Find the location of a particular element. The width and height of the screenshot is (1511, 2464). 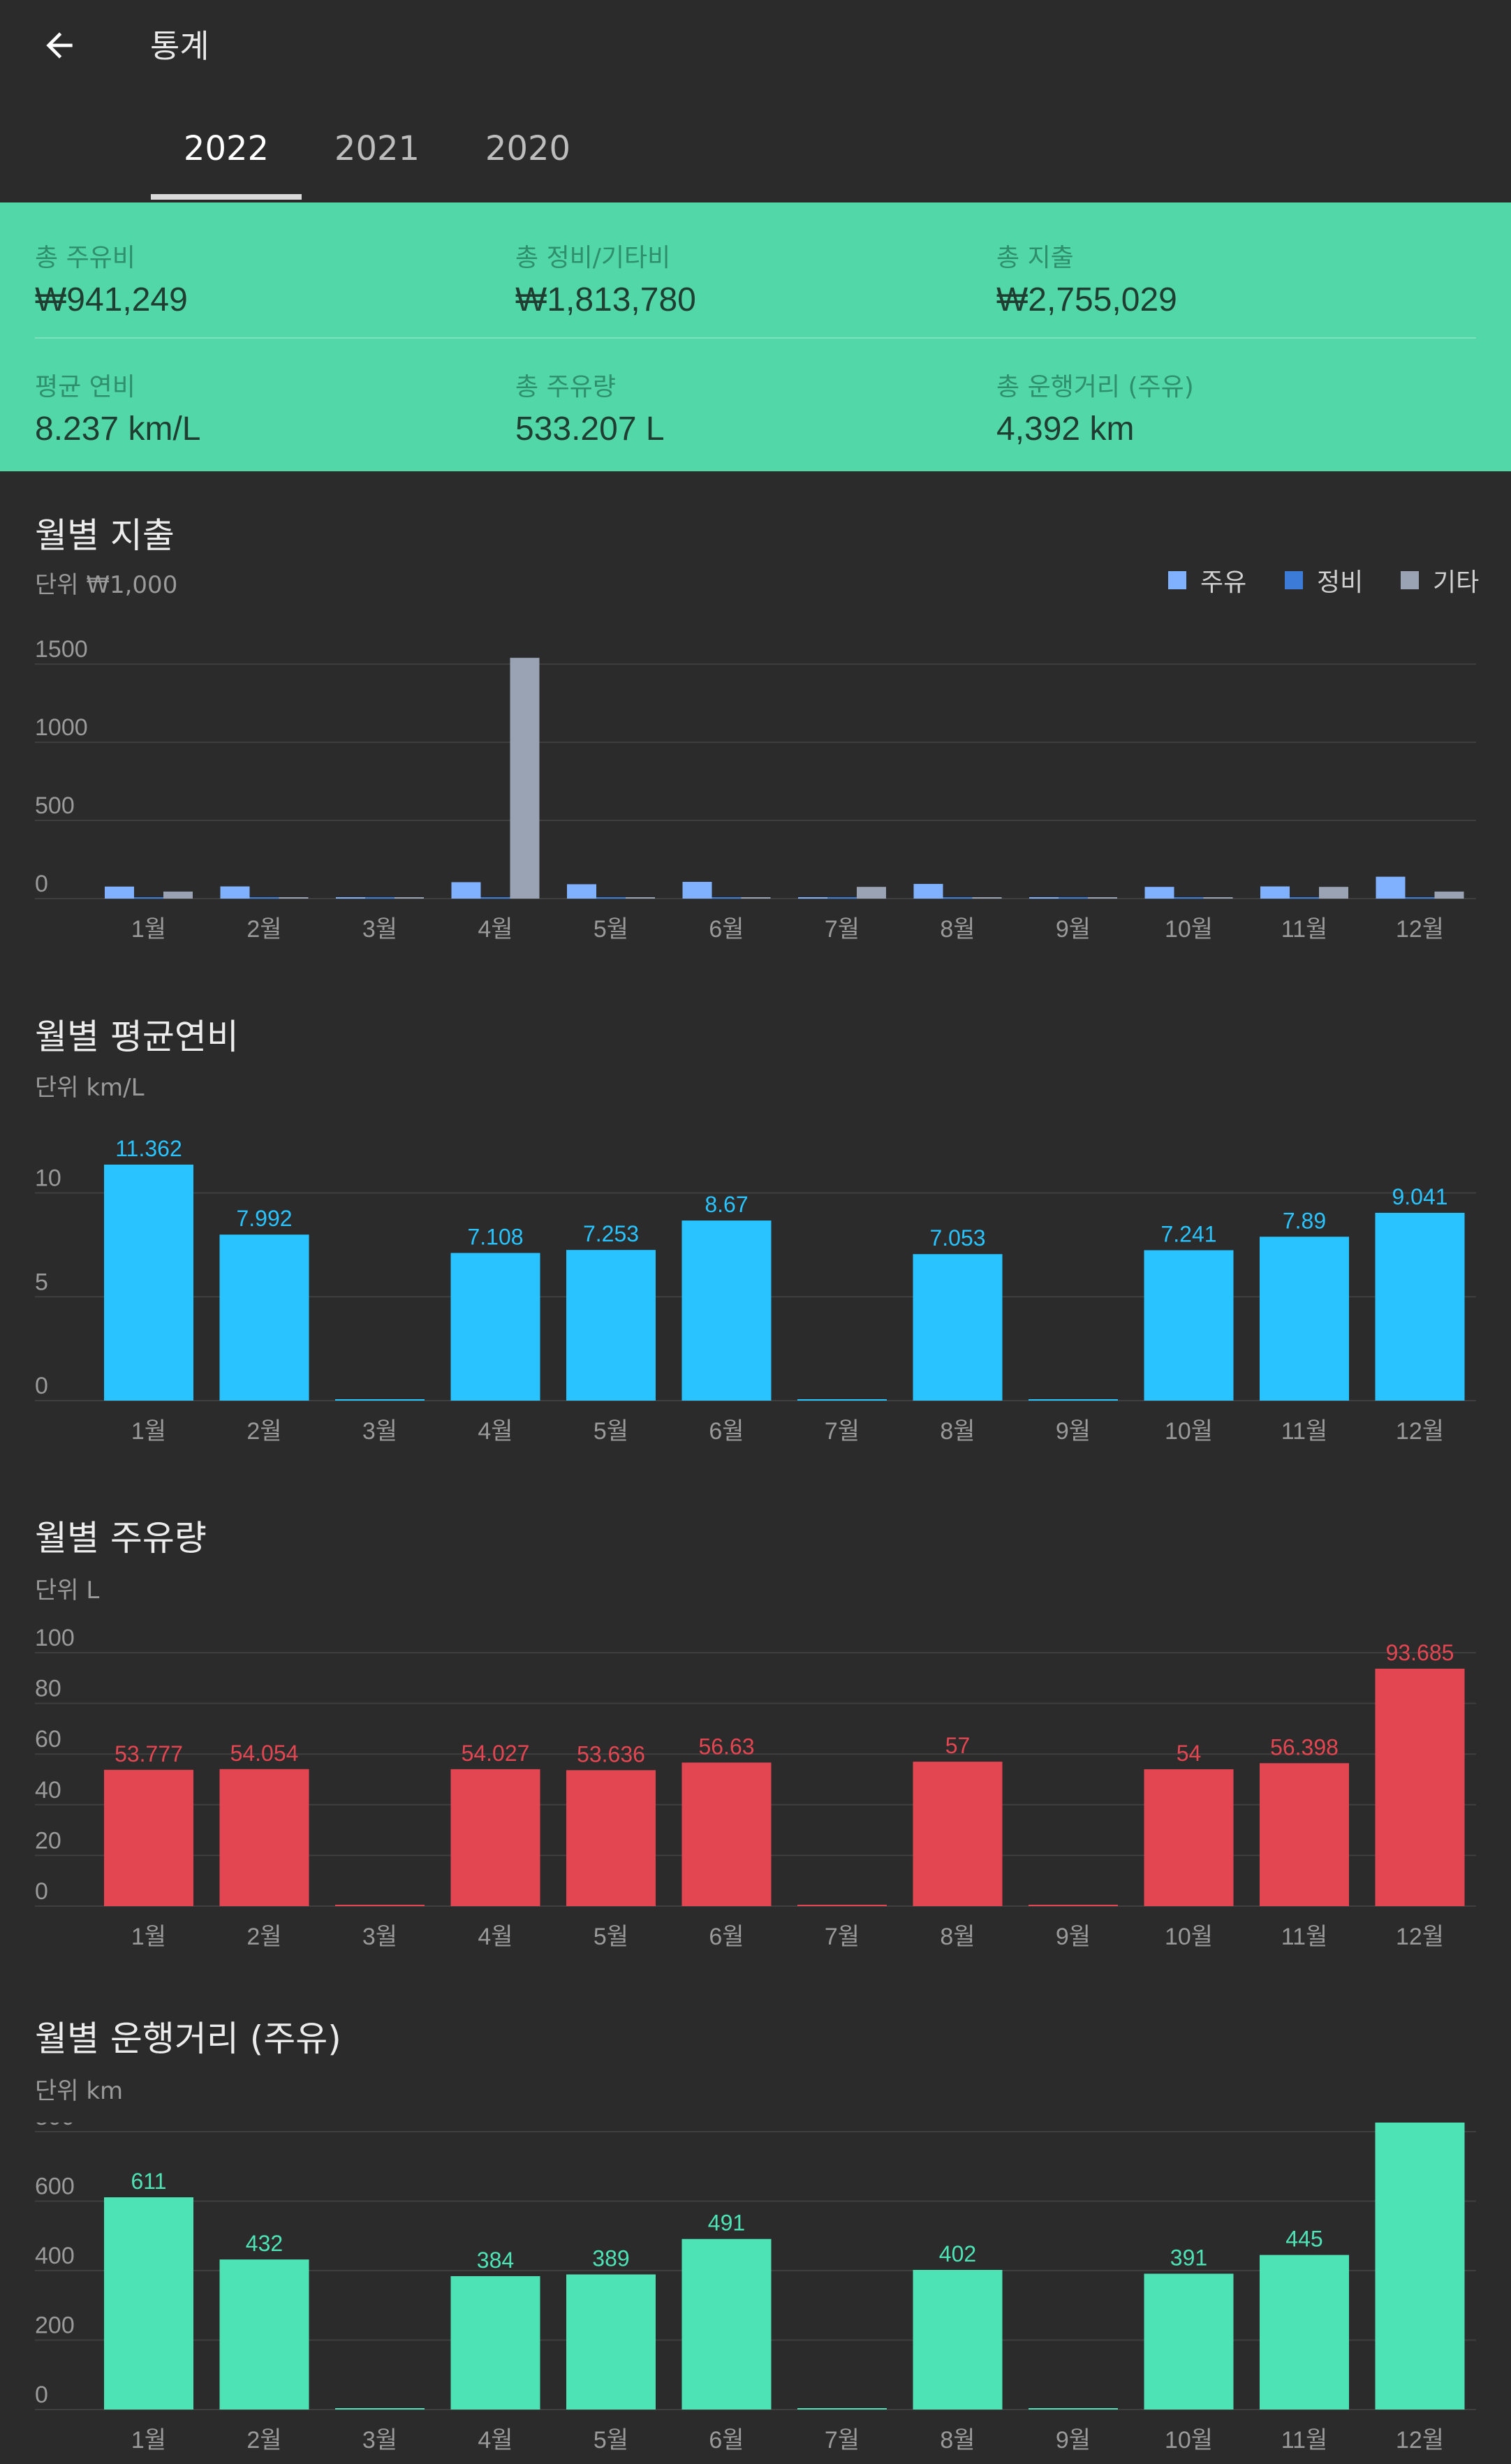

legend-other: 기타 is located at coordinates (1440, 580).